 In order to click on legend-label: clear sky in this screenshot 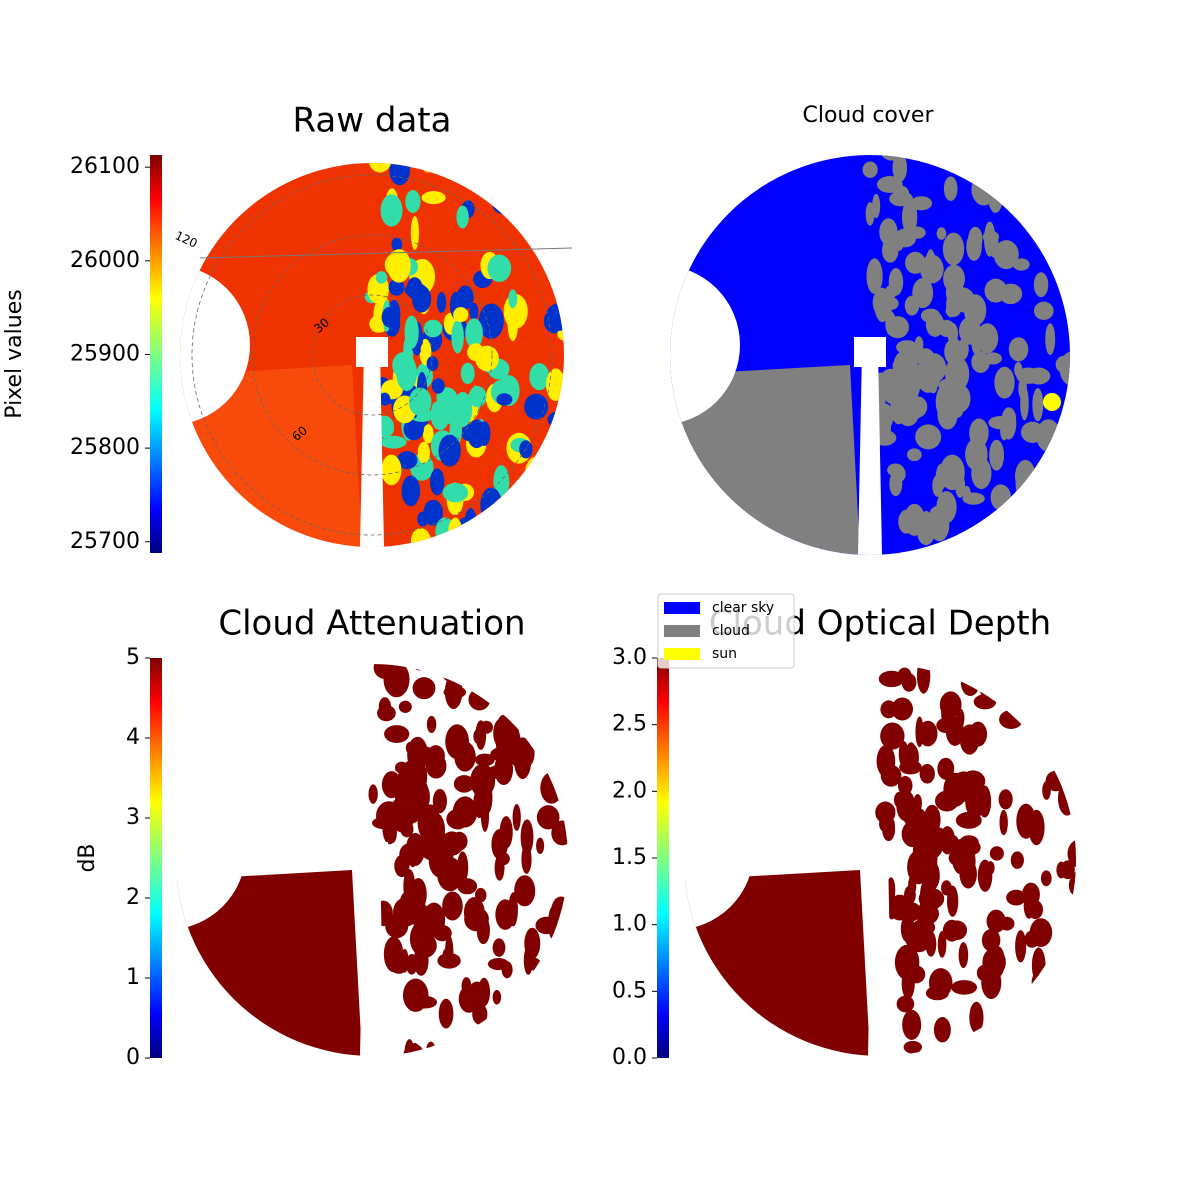, I will do `click(743, 608)`.